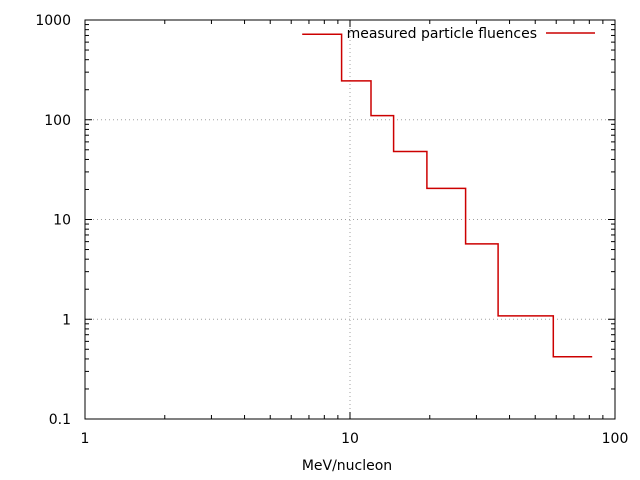 This screenshot has height=480, width=640. I want to click on x-tick-label: 1, so click(85, 439).